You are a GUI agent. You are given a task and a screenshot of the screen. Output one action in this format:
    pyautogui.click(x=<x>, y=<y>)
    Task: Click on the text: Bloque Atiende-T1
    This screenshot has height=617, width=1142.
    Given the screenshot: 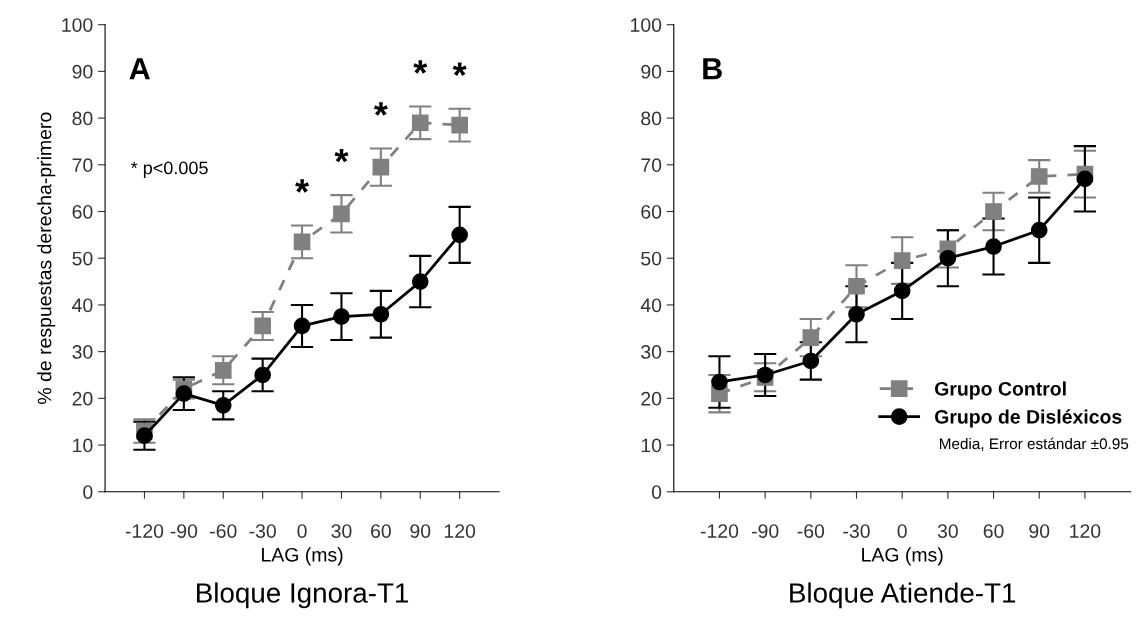 What is the action you would take?
    pyautogui.click(x=903, y=595)
    